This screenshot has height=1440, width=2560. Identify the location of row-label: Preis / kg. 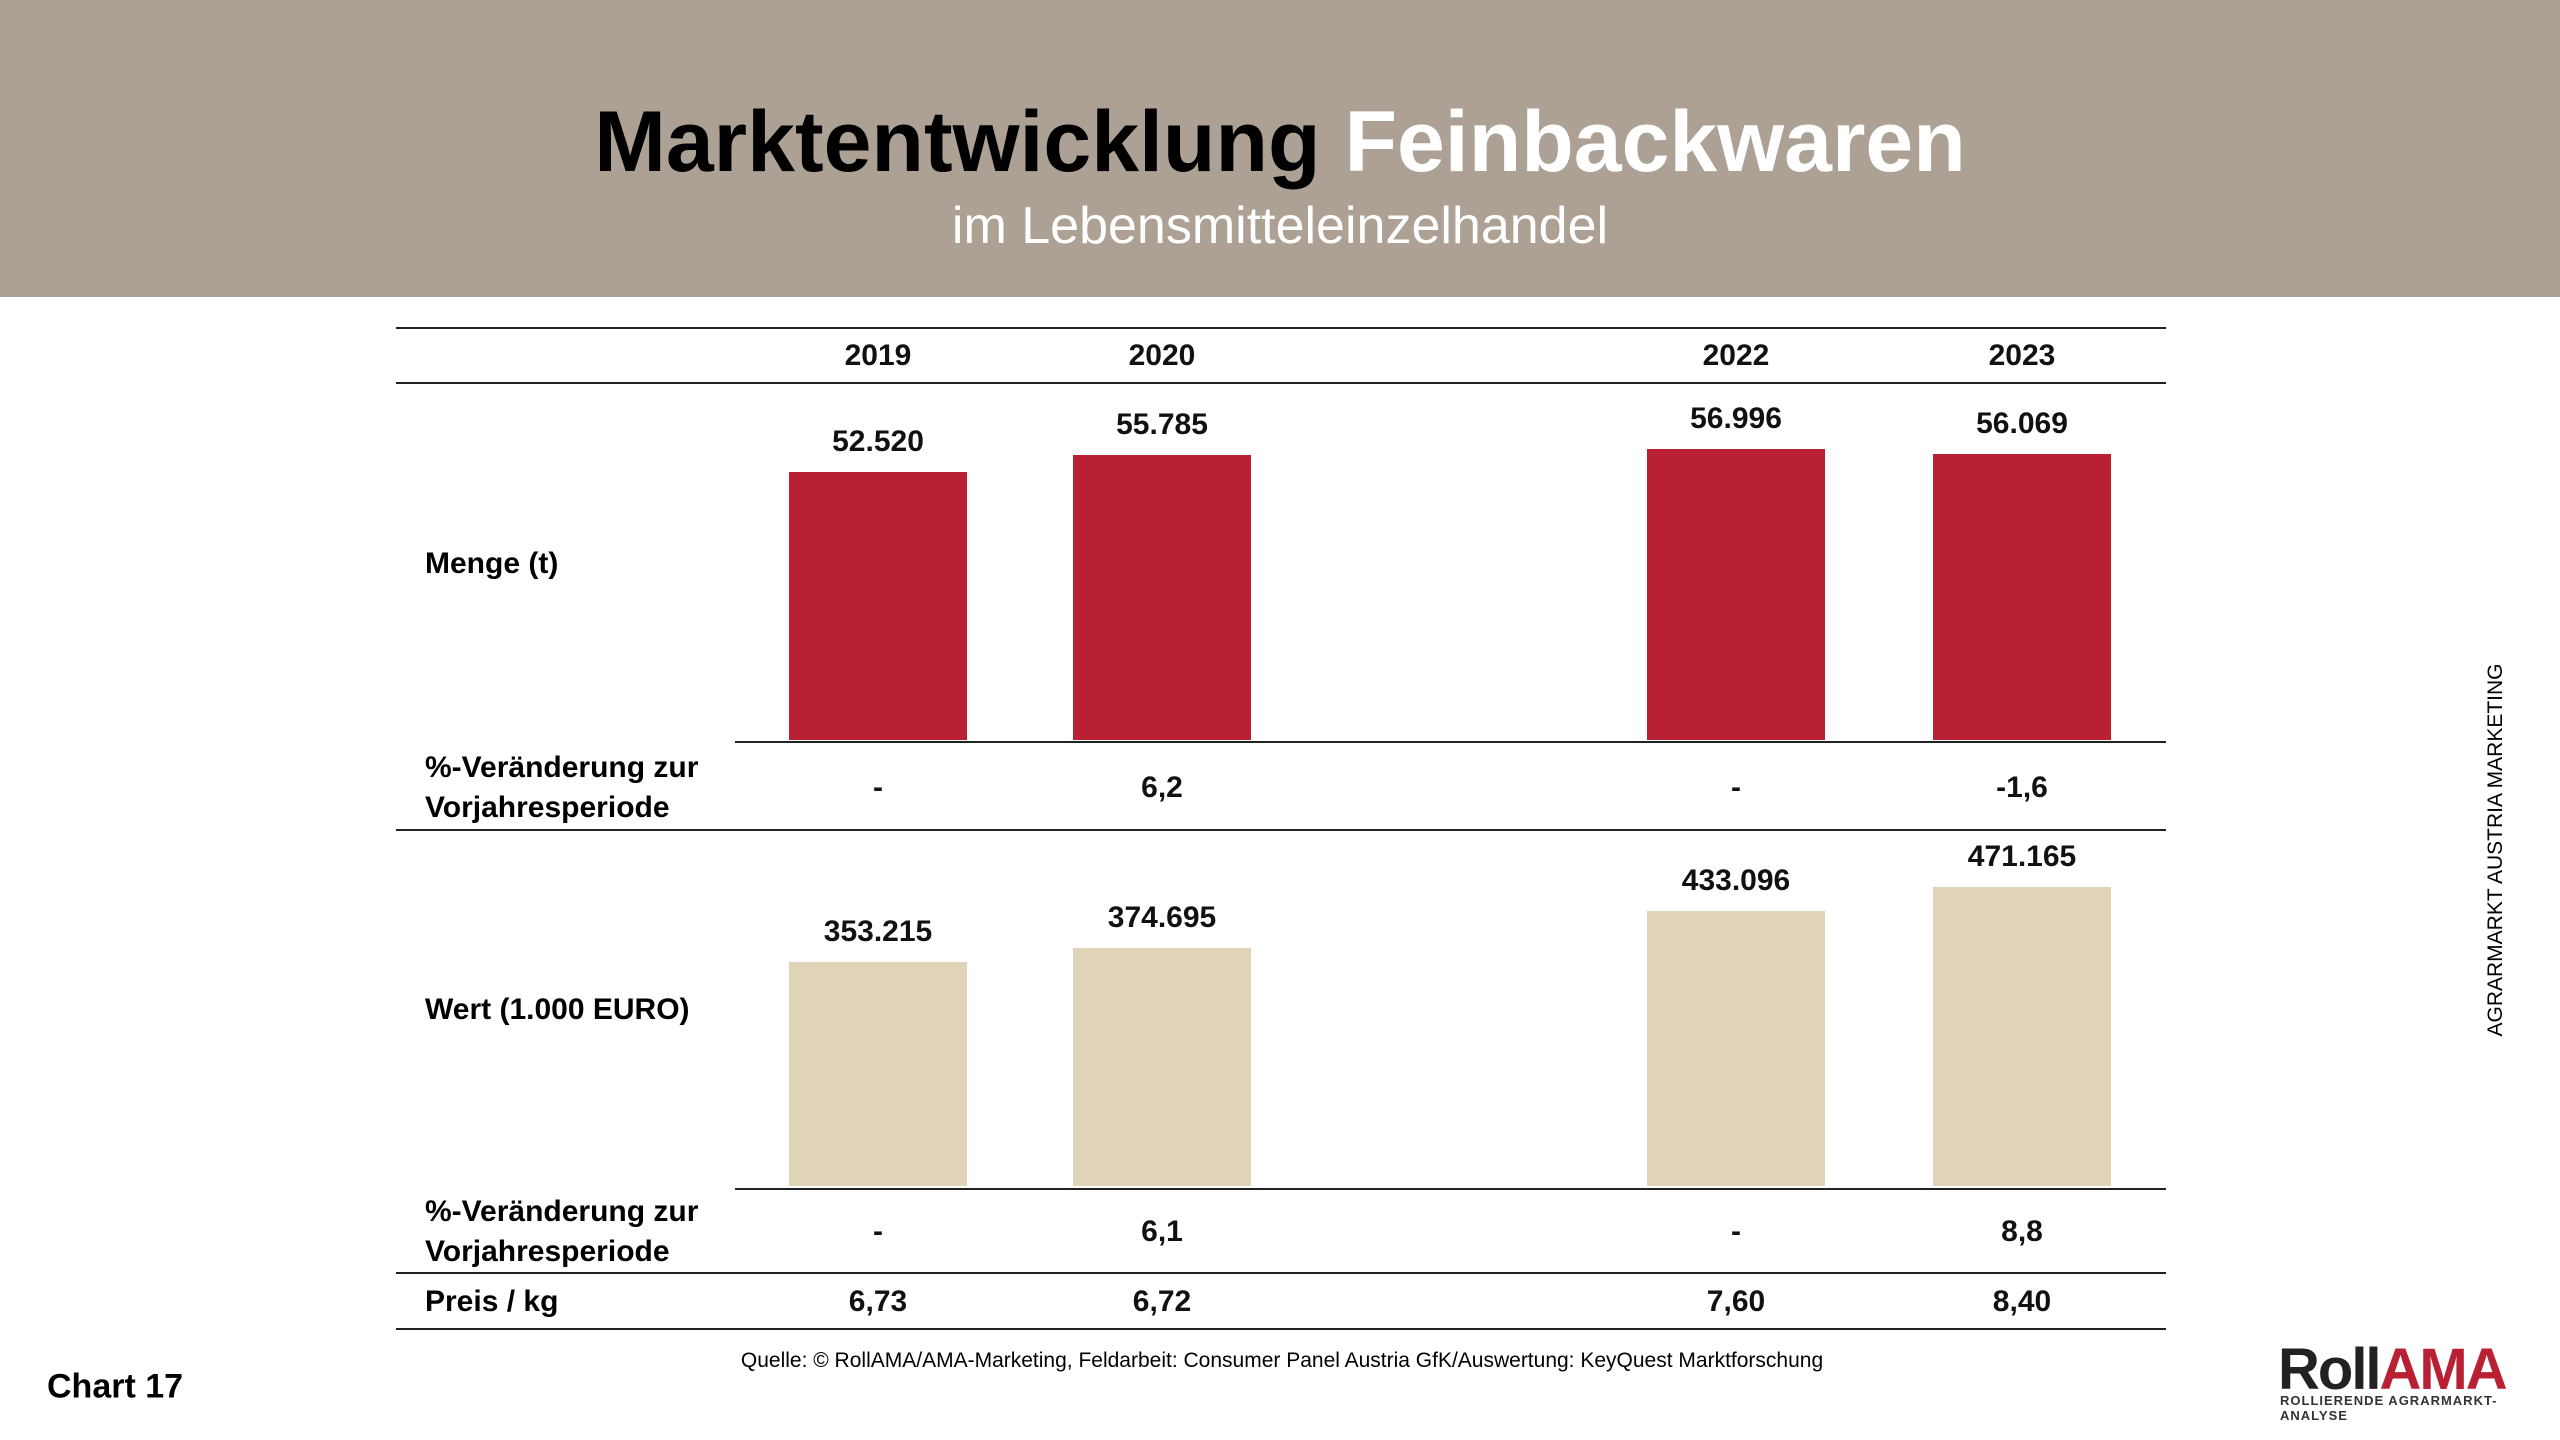
(492, 1301).